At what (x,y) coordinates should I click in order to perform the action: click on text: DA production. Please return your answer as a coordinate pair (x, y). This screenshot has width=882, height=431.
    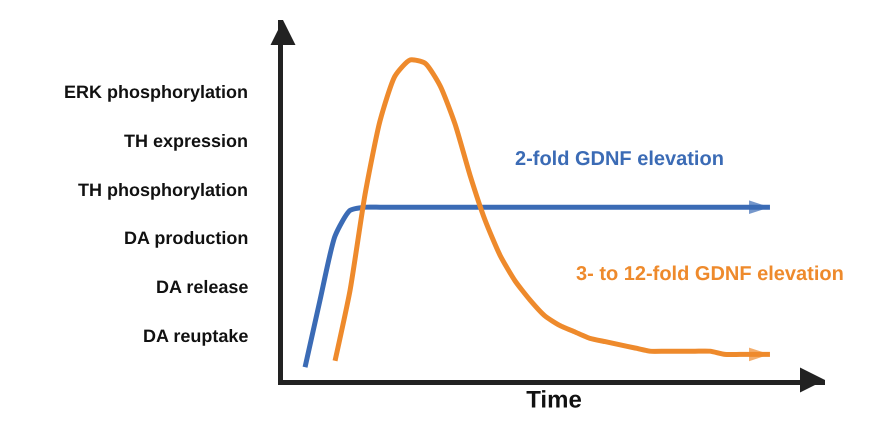
    Looking at the image, I should click on (186, 238).